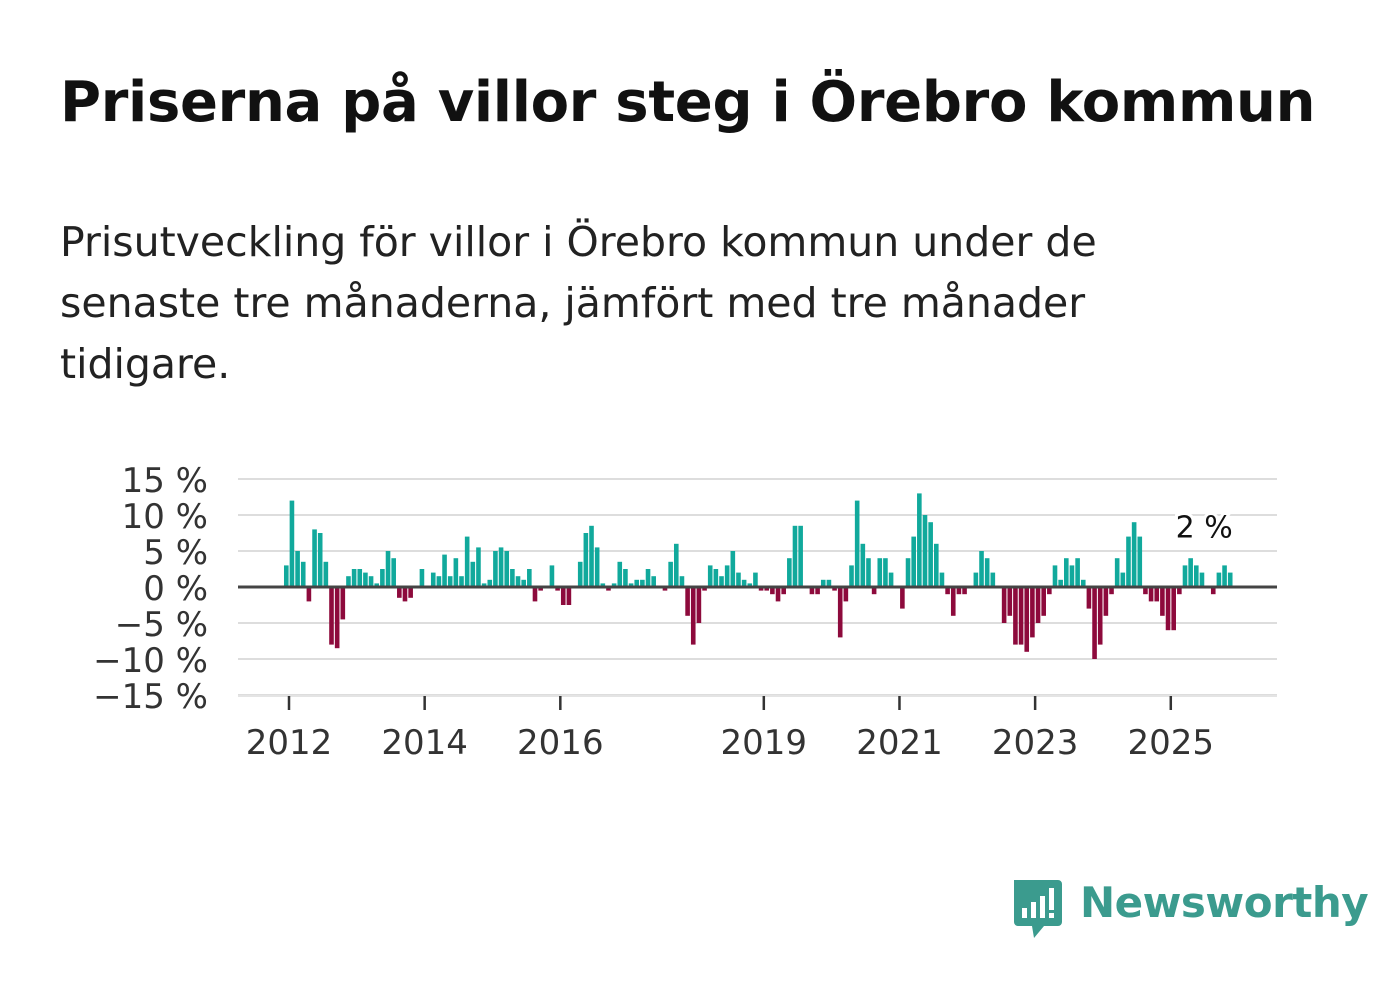  I want to click on x-tick-label: 2023, so click(1035, 743).